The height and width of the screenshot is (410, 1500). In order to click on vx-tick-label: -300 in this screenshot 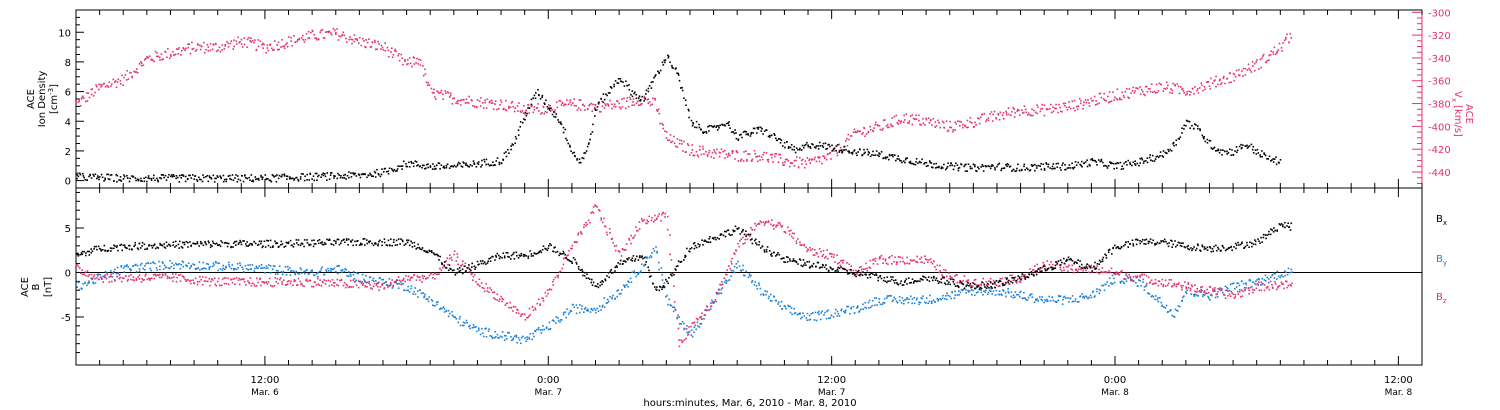, I will do `click(1439, 13)`.